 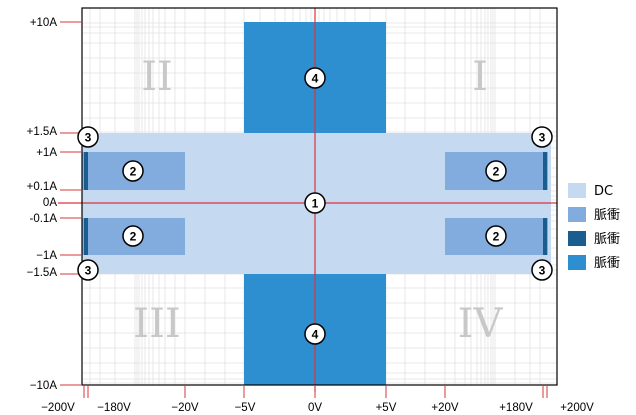 I want to click on legend-swatch-pulse-light, so click(x=577, y=214).